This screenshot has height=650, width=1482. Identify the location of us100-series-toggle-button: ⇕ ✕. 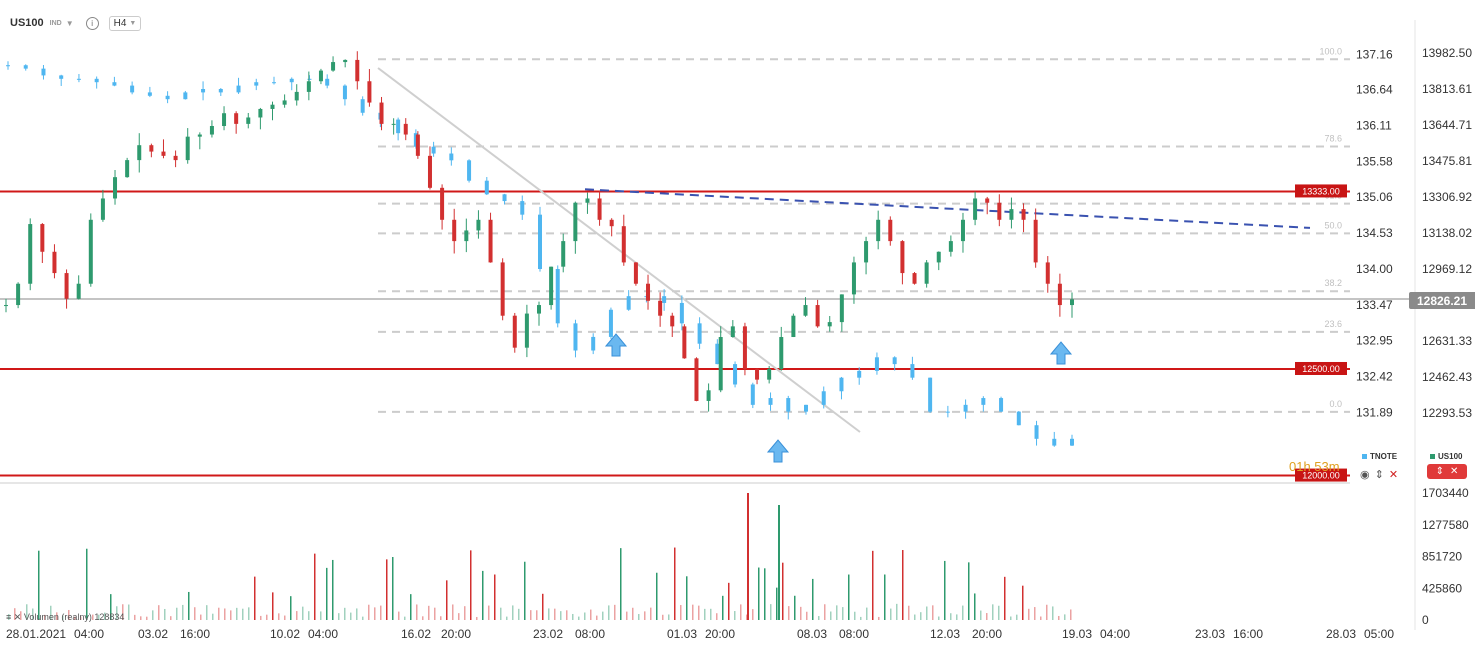
(1447, 471).